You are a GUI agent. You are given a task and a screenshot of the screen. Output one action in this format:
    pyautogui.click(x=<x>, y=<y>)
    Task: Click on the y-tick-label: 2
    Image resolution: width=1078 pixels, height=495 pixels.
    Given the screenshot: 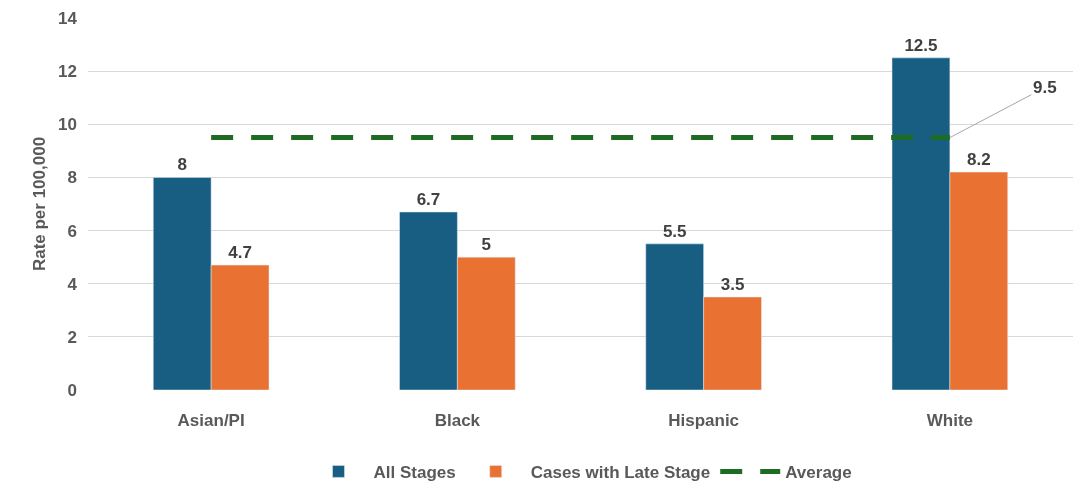 What is the action you would take?
    pyautogui.click(x=72, y=337)
    